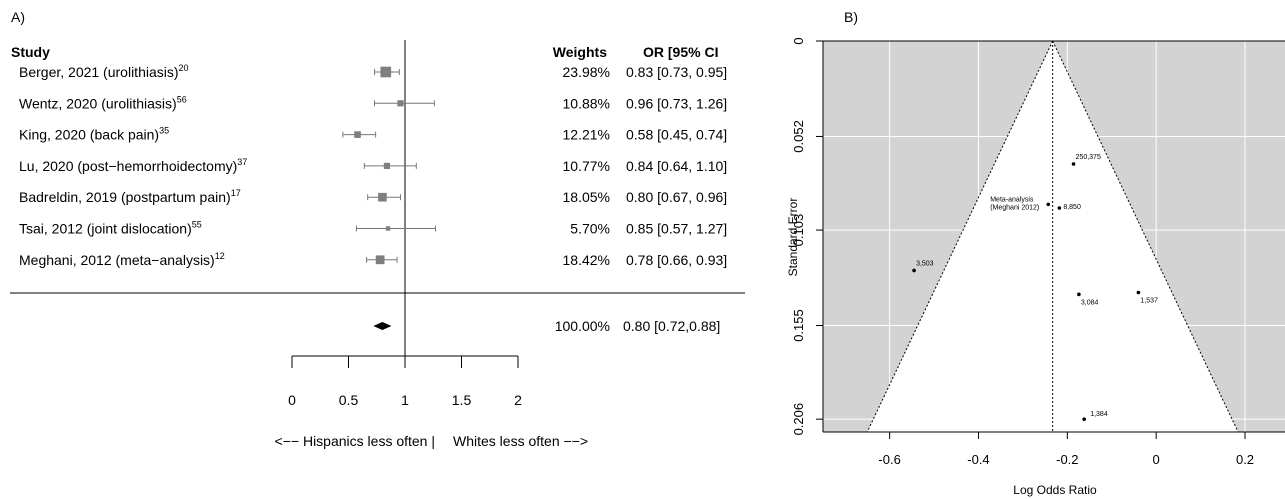 The image size is (1285, 499). Describe the element at coordinates (580, 52) in the screenshot. I see `col-header-weights: Weights` at that location.